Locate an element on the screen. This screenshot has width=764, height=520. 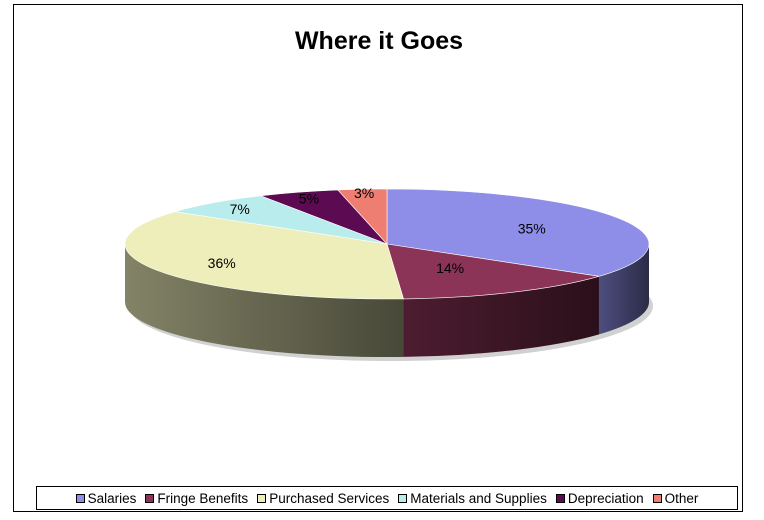
pie-slice-other is located at coordinates (362, 216).